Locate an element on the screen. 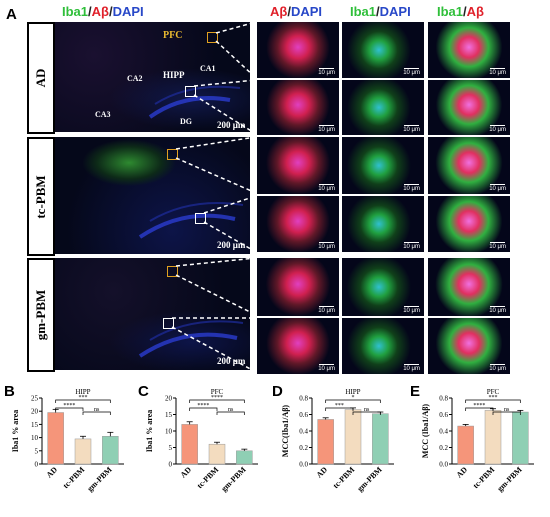  significance-label: * is located at coordinates (353, 398).